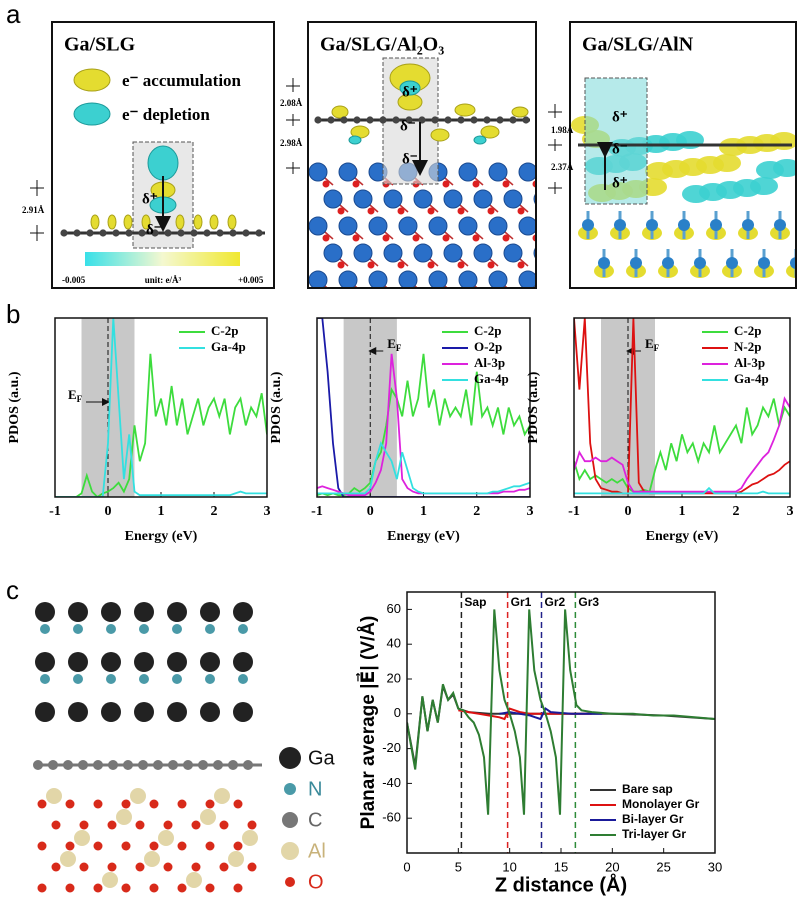 The width and height of the screenshot is (798, 900). Describe the element at coordinates (150, 199) in the screenshot. I see `charge-label: δ⁺` at that location.